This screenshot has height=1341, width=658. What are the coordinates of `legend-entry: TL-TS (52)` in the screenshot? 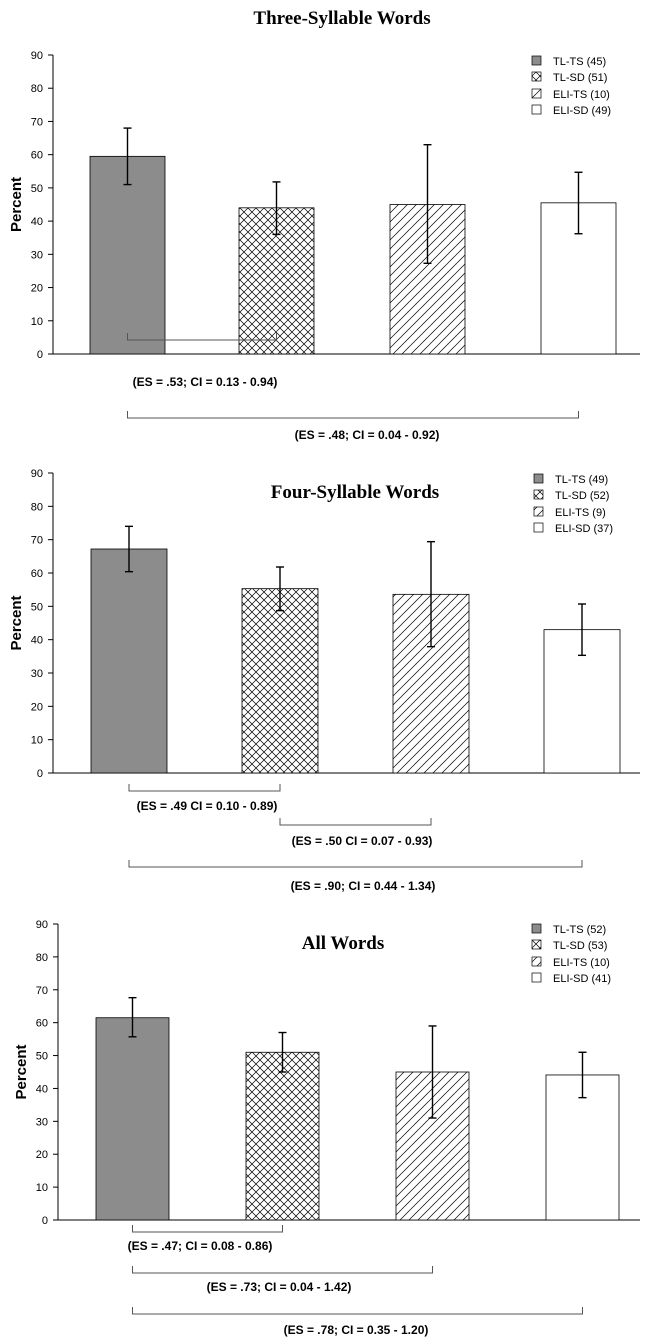 It's located at (579, 930).